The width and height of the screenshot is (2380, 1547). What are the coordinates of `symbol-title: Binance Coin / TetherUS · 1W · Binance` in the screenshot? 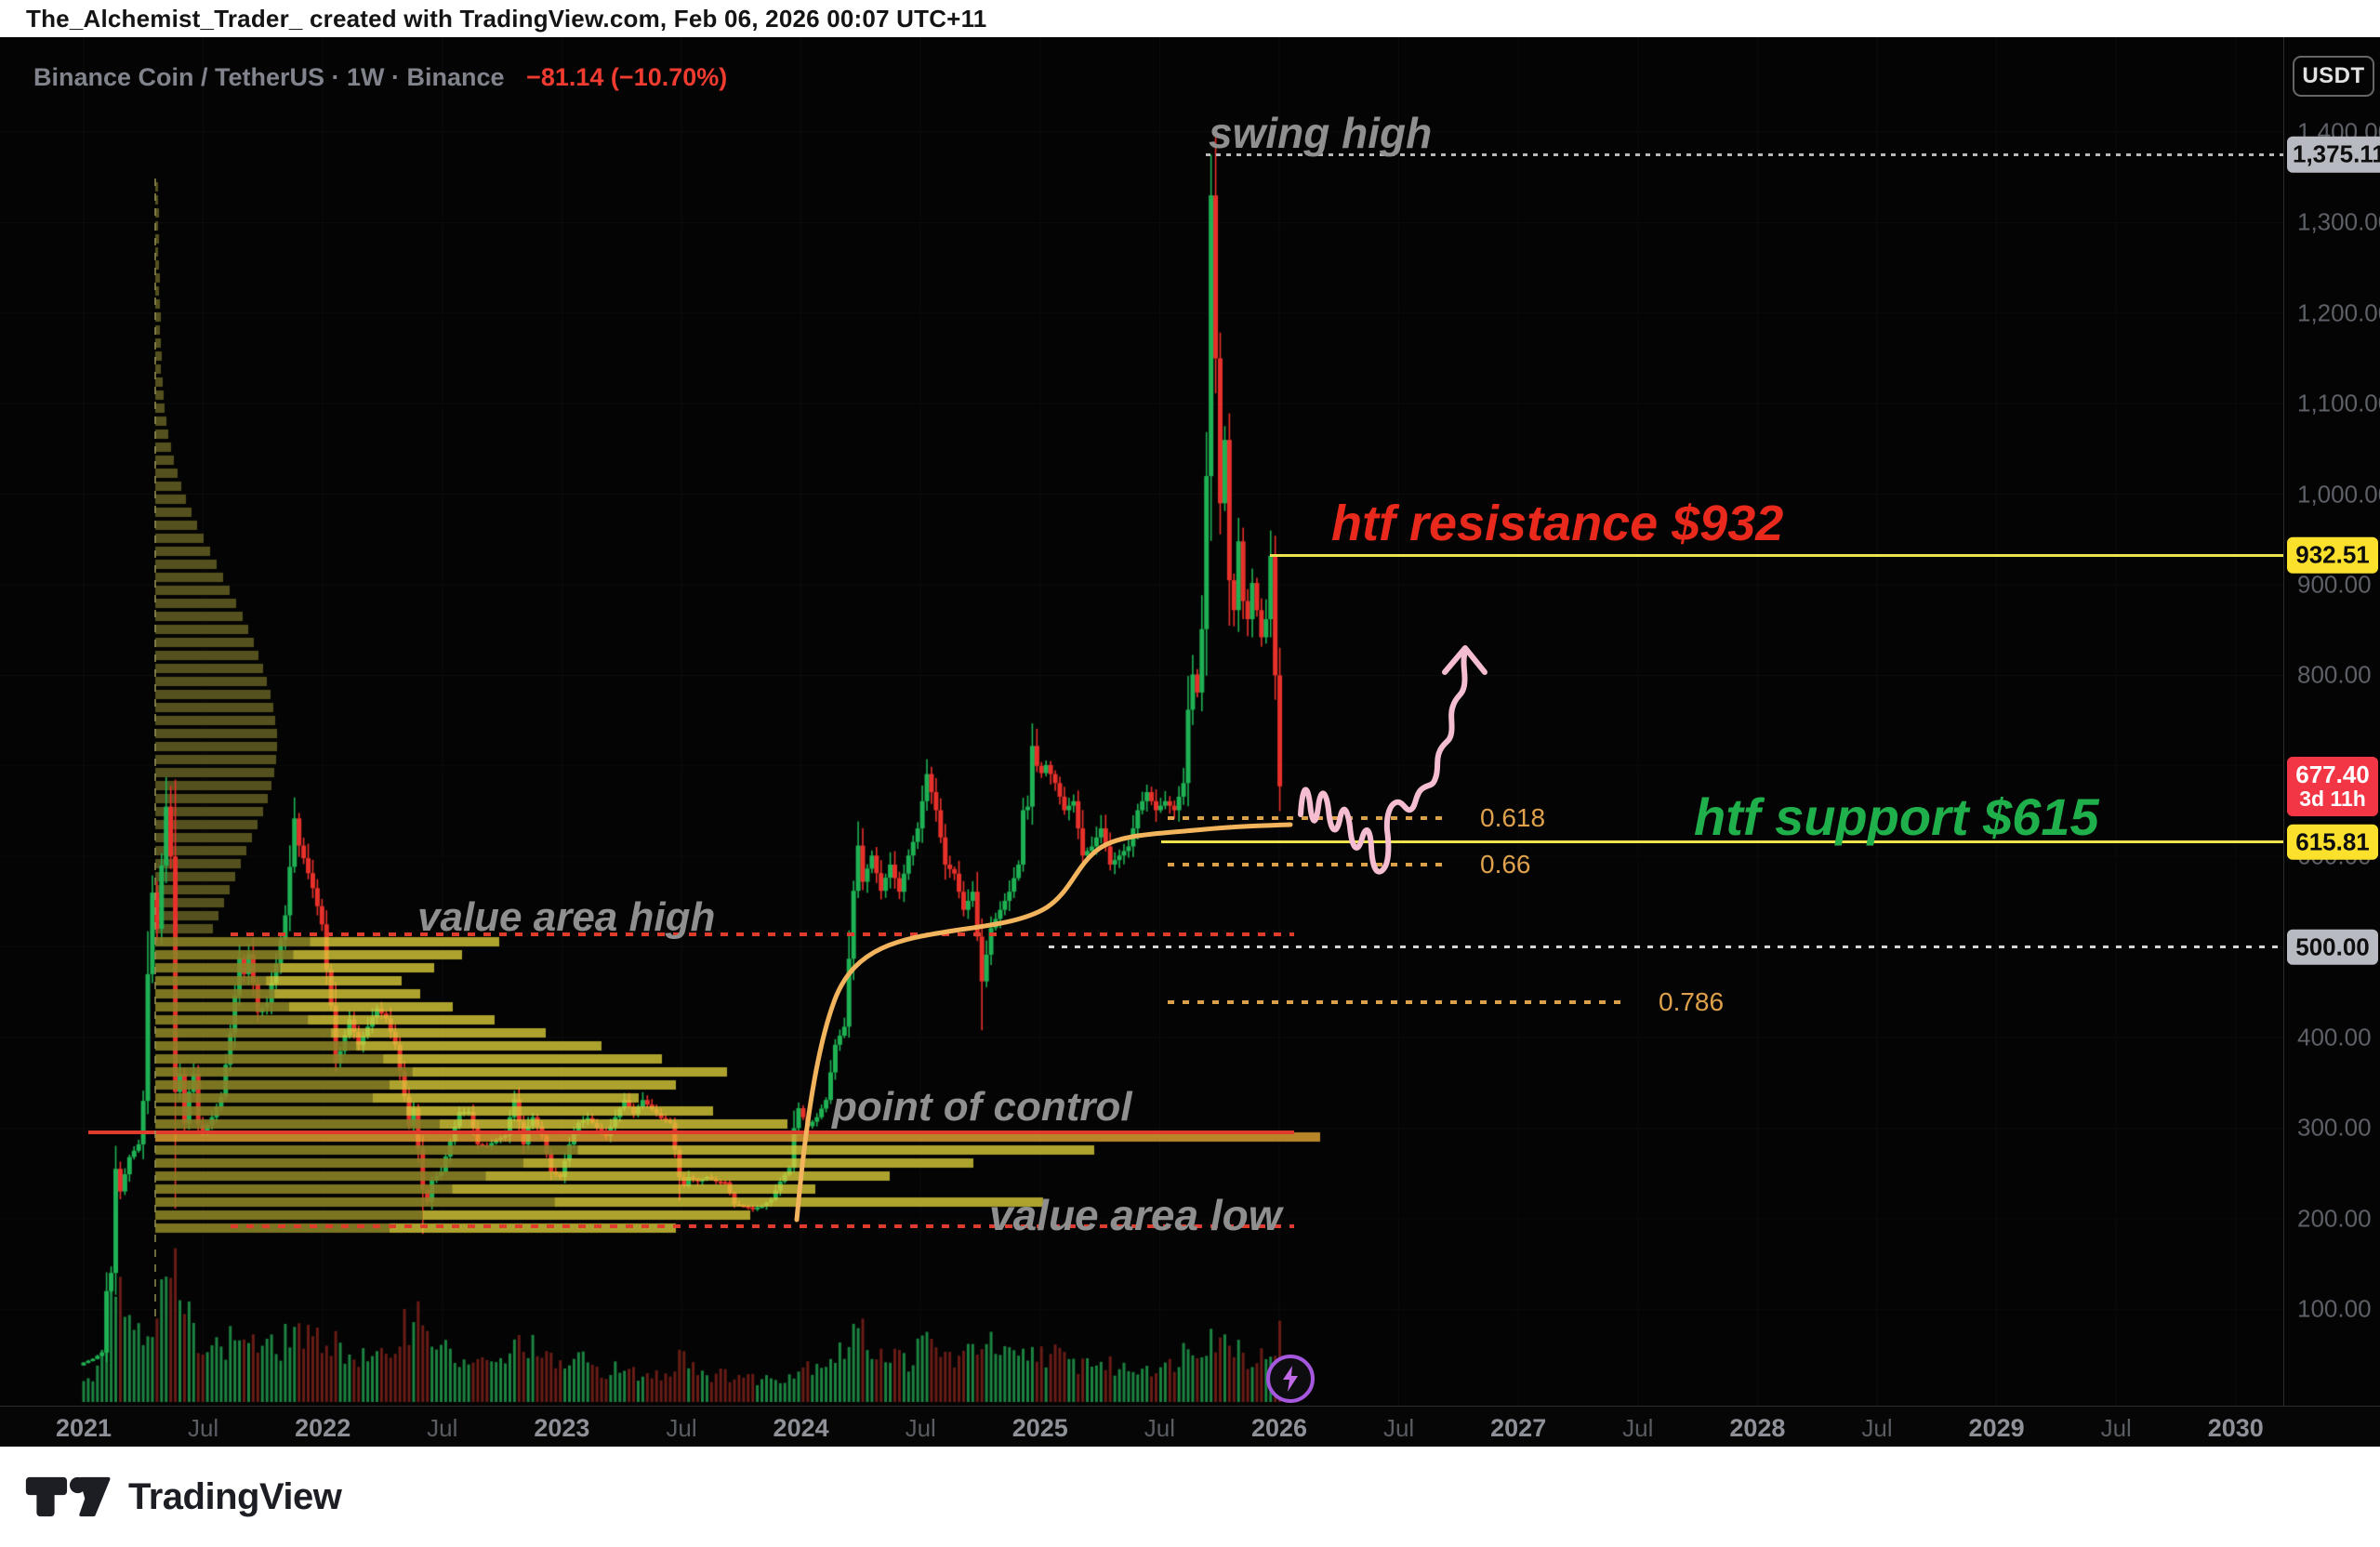 It's located at (269, 77).